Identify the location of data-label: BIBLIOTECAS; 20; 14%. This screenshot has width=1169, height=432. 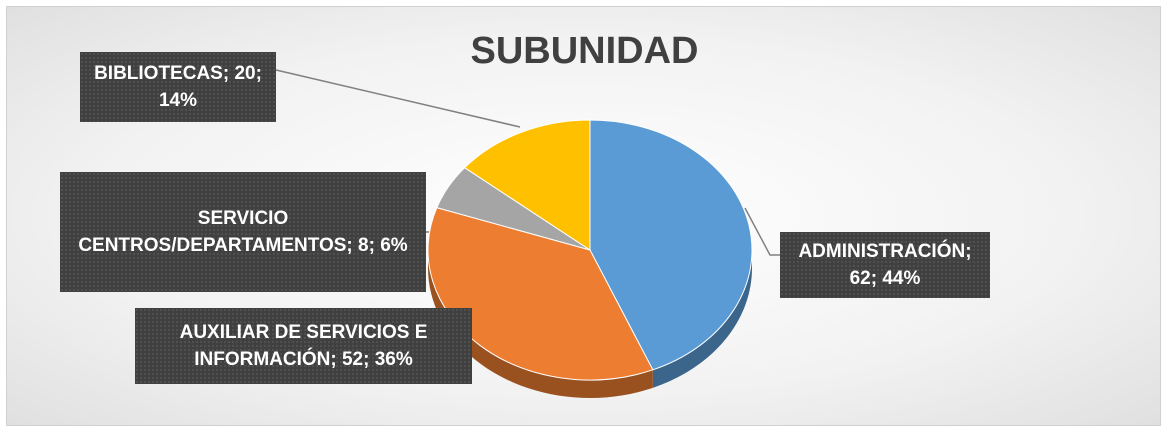
(178, 87).